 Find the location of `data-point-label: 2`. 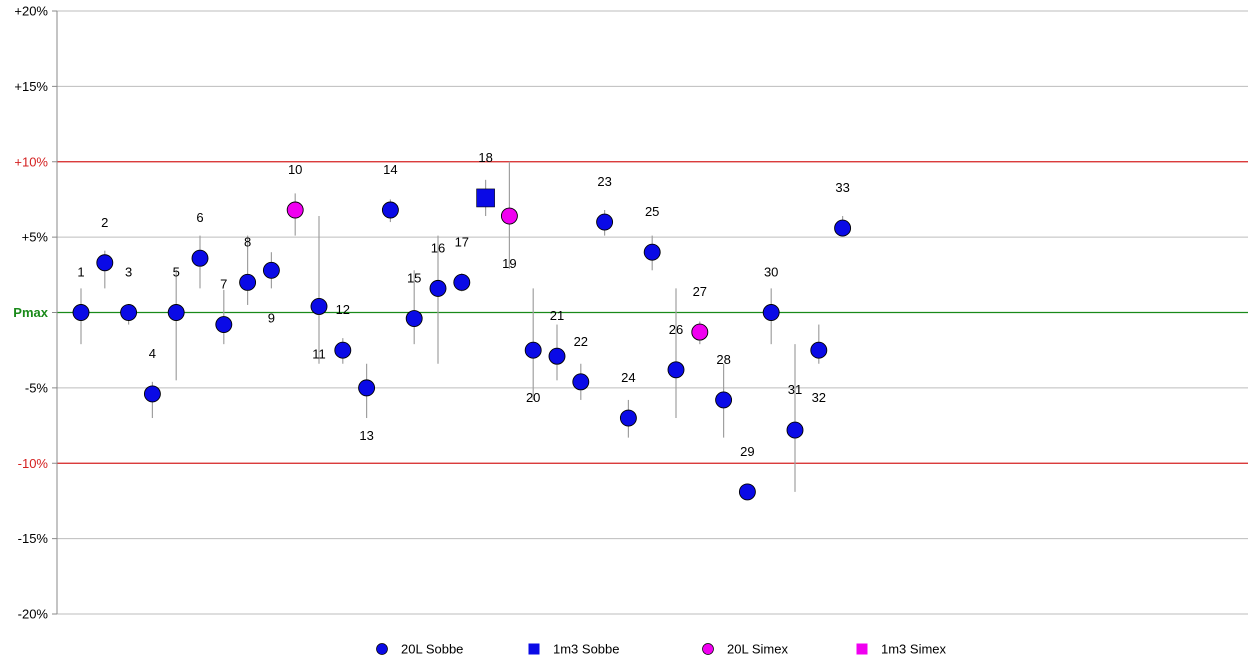

data-point-label: 2 is located at coordinates (104, 222).